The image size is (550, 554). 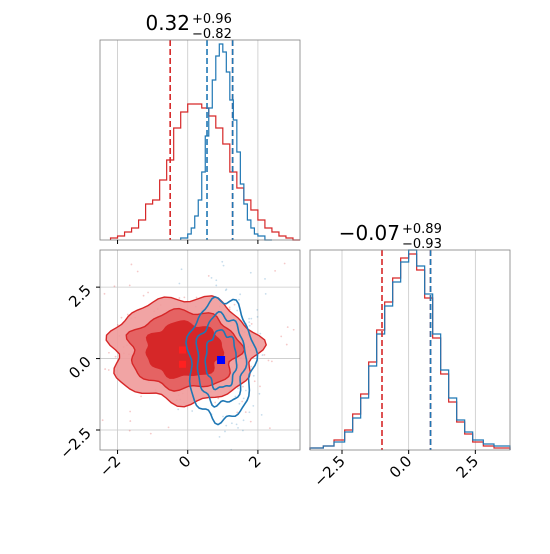 What do you see at coordinates (80, 296) in the screenshot?
I see `joint-ytick-label: 2.5` at bounding box center [80, 296].